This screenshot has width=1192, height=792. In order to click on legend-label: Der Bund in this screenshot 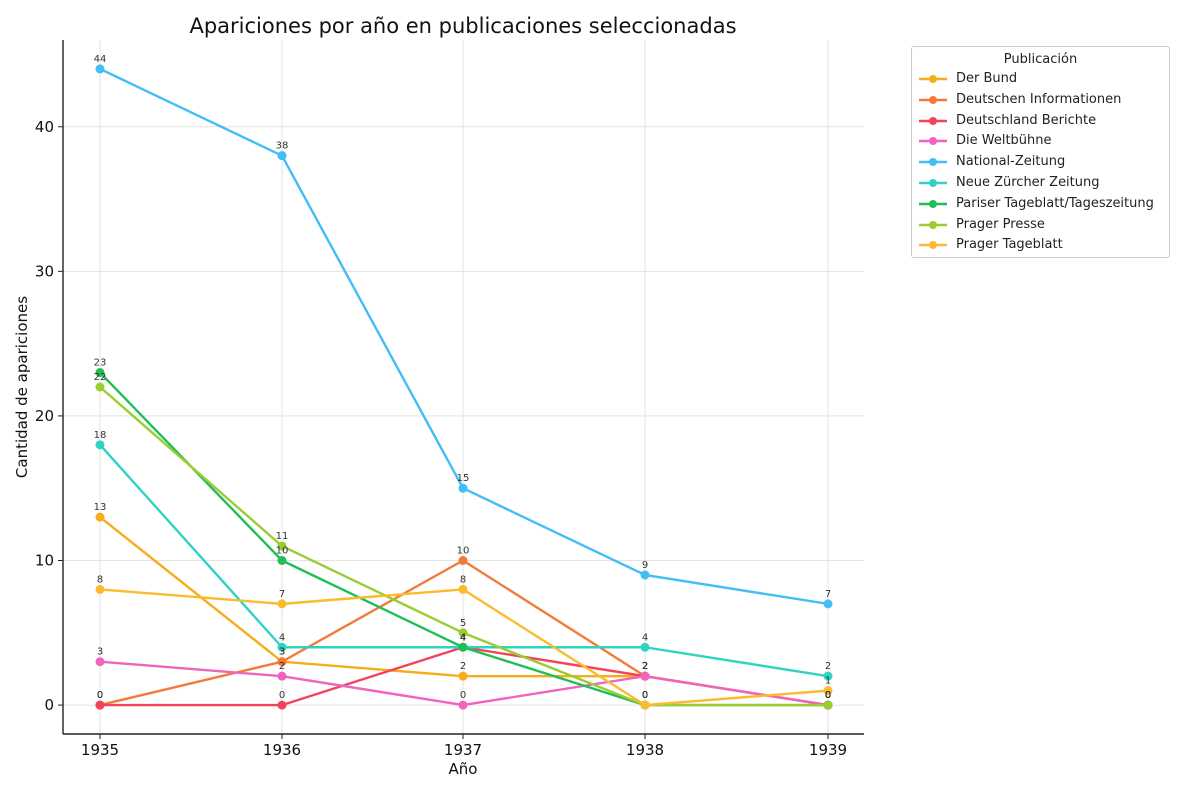, I will do `click(987, 78)`.